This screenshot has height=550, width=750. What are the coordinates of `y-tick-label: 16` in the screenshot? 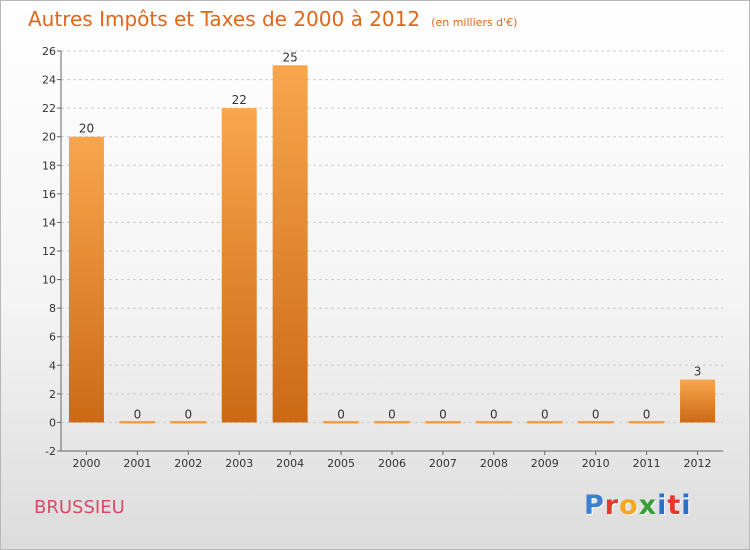 It's located at (49, 194).